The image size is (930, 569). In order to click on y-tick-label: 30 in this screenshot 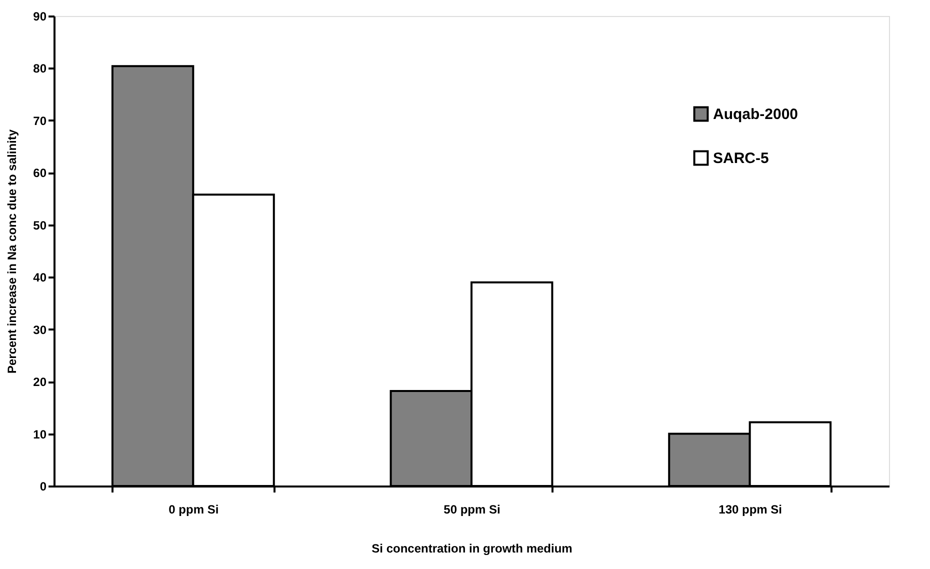, I will do `click(40, 329)`.